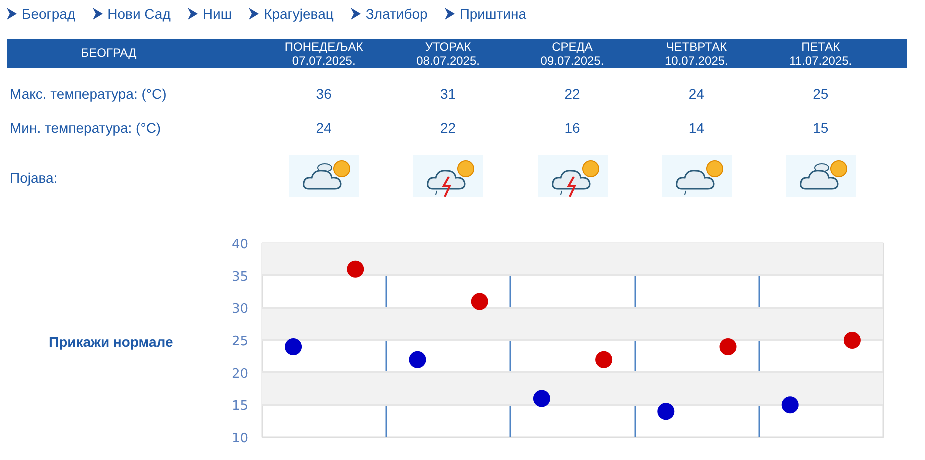 The height and width of the screenshot is (460, 925). Describe the element at coordinates (324, 94) in the screenshot. I see `data-label: 36` at that location.